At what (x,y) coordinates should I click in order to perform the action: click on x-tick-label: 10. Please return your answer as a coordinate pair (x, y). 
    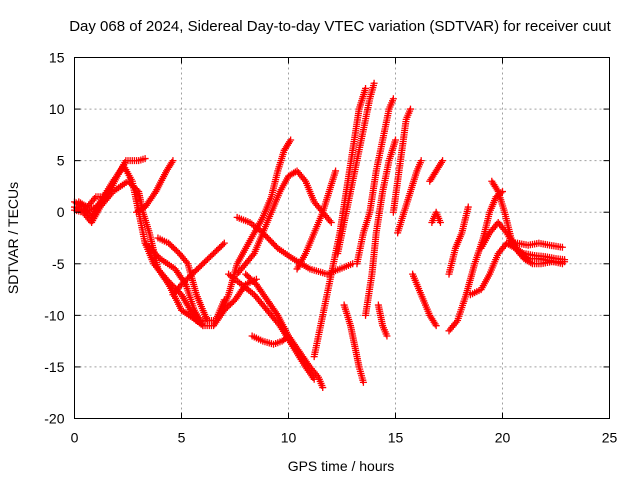
    Looking at the image, I should click on (289, 438).